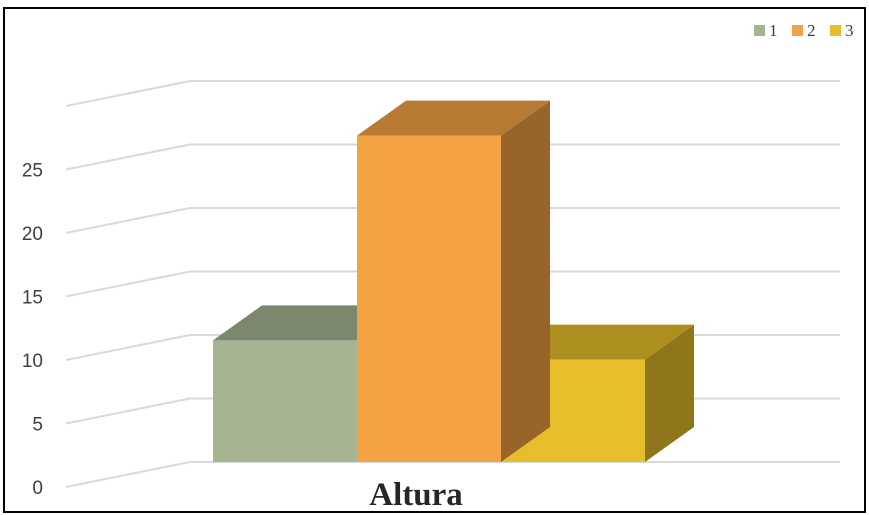 This screenshot has width=869, height=515. Describe the element at coordinates (811, 30) in the screenshot. I see `legend-label: 2` at that location.